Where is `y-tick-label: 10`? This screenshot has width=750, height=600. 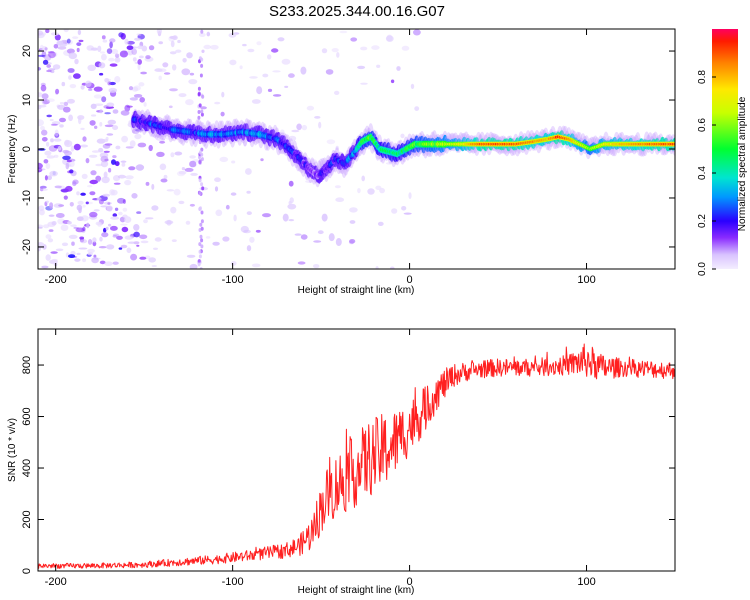 y-tick-label: 10 is located at coordinates (27, 100).